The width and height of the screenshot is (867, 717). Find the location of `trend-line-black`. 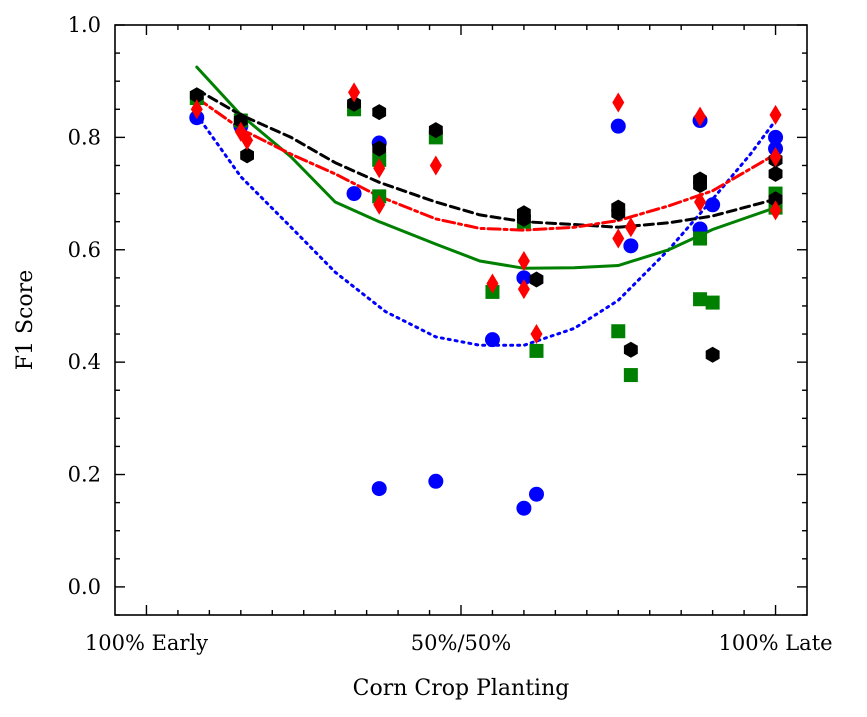

trend-line-black is located at coordinates (486, 158).